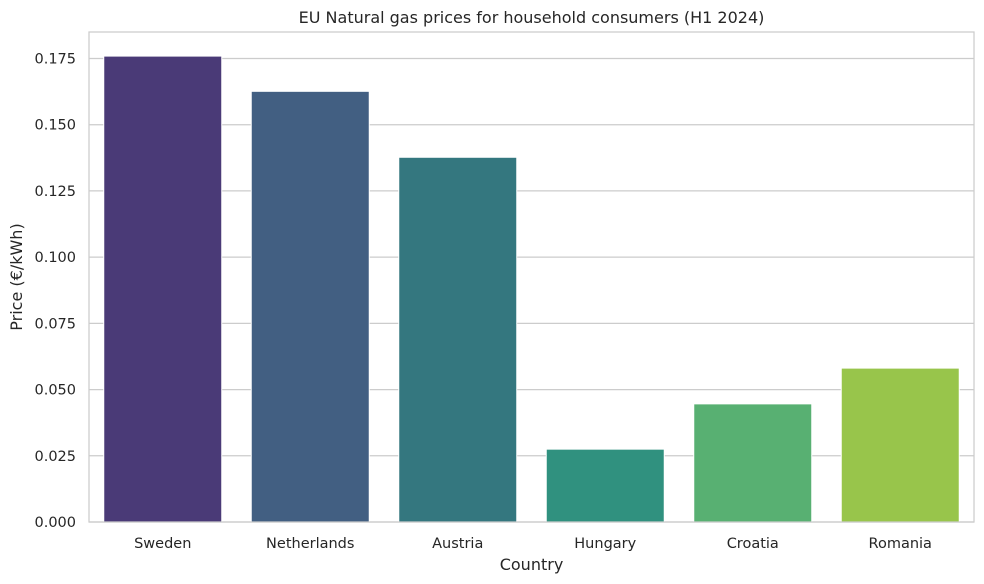  I want to click on bar-croatia, so click(753, 463).